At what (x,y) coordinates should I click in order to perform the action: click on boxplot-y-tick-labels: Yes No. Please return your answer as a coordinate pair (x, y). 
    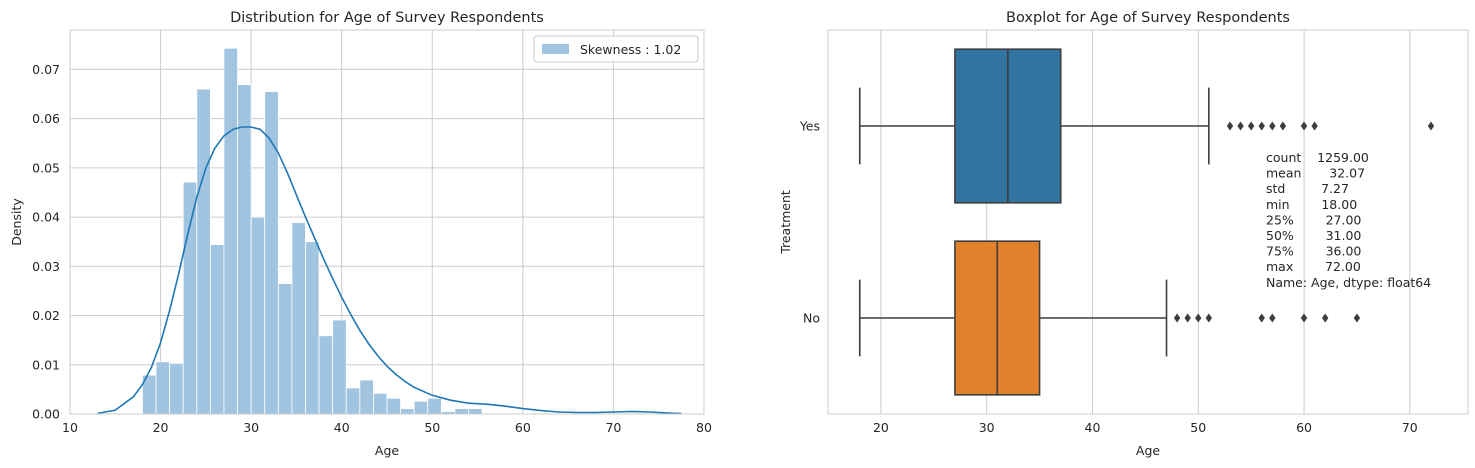
    Looking at the image, I should click on (809, 222).